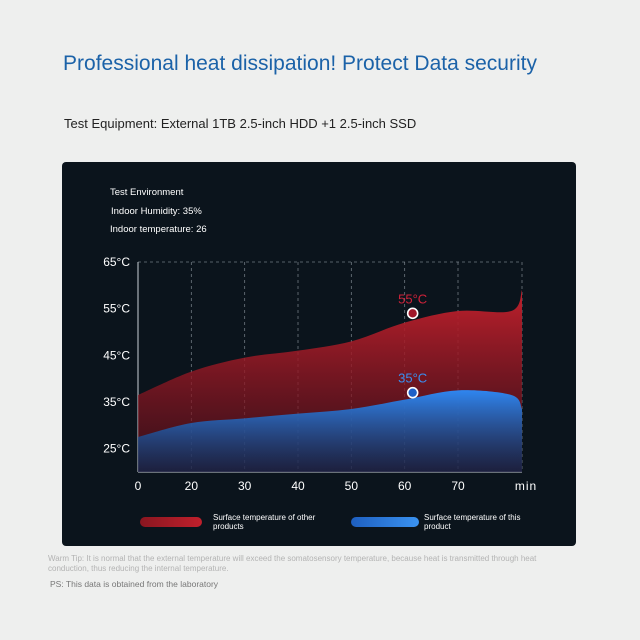 The height and width of the screenshot is (640, 640). Describe the element at coordinates (147, 192) in the screenshot. I see `env-title: Test Environment` at that location.